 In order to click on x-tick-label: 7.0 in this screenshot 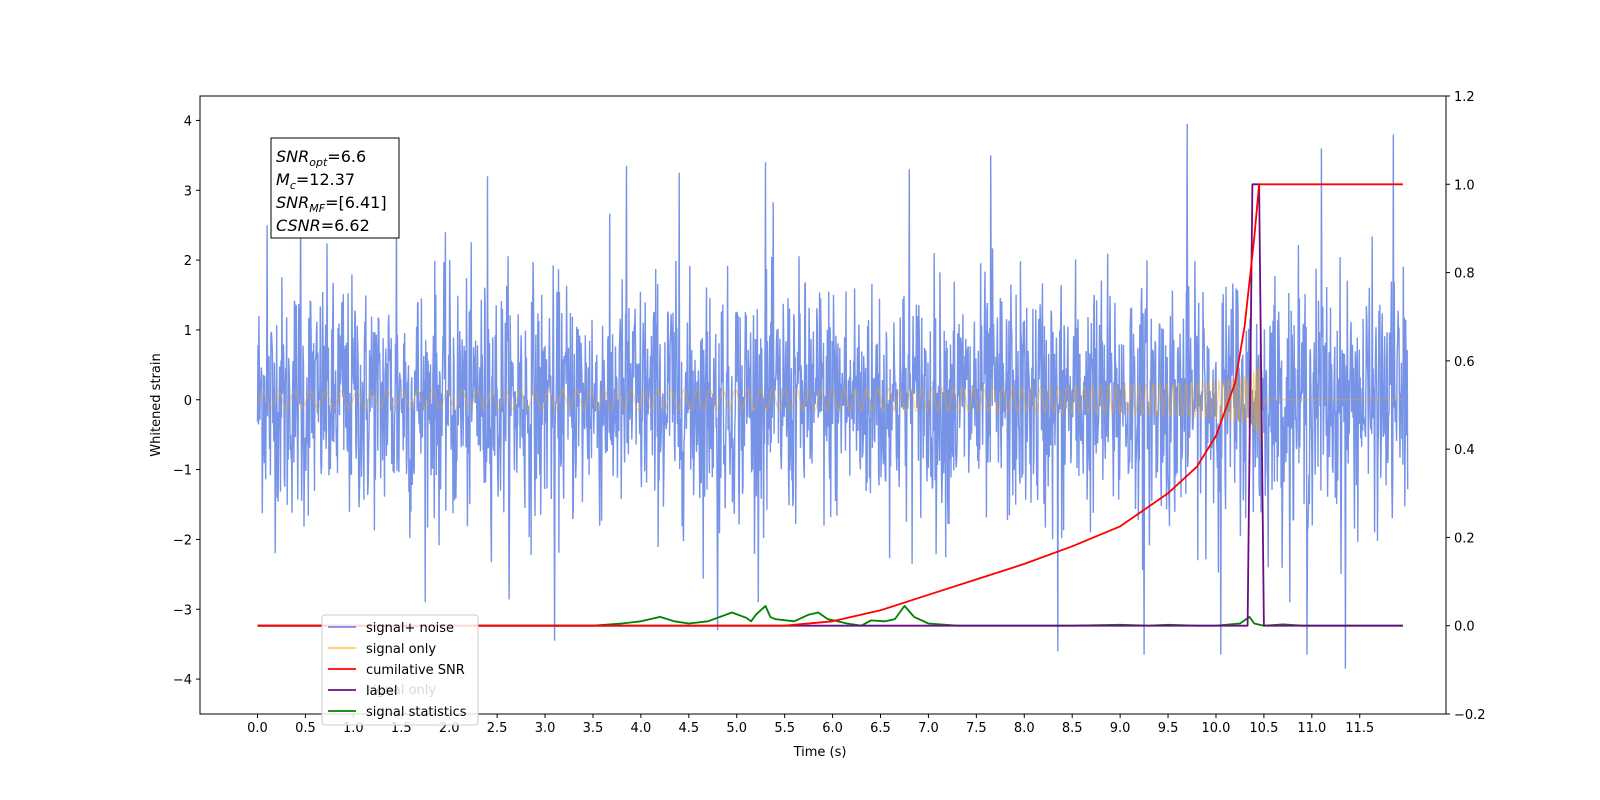, I will do `click(928, 728)`.